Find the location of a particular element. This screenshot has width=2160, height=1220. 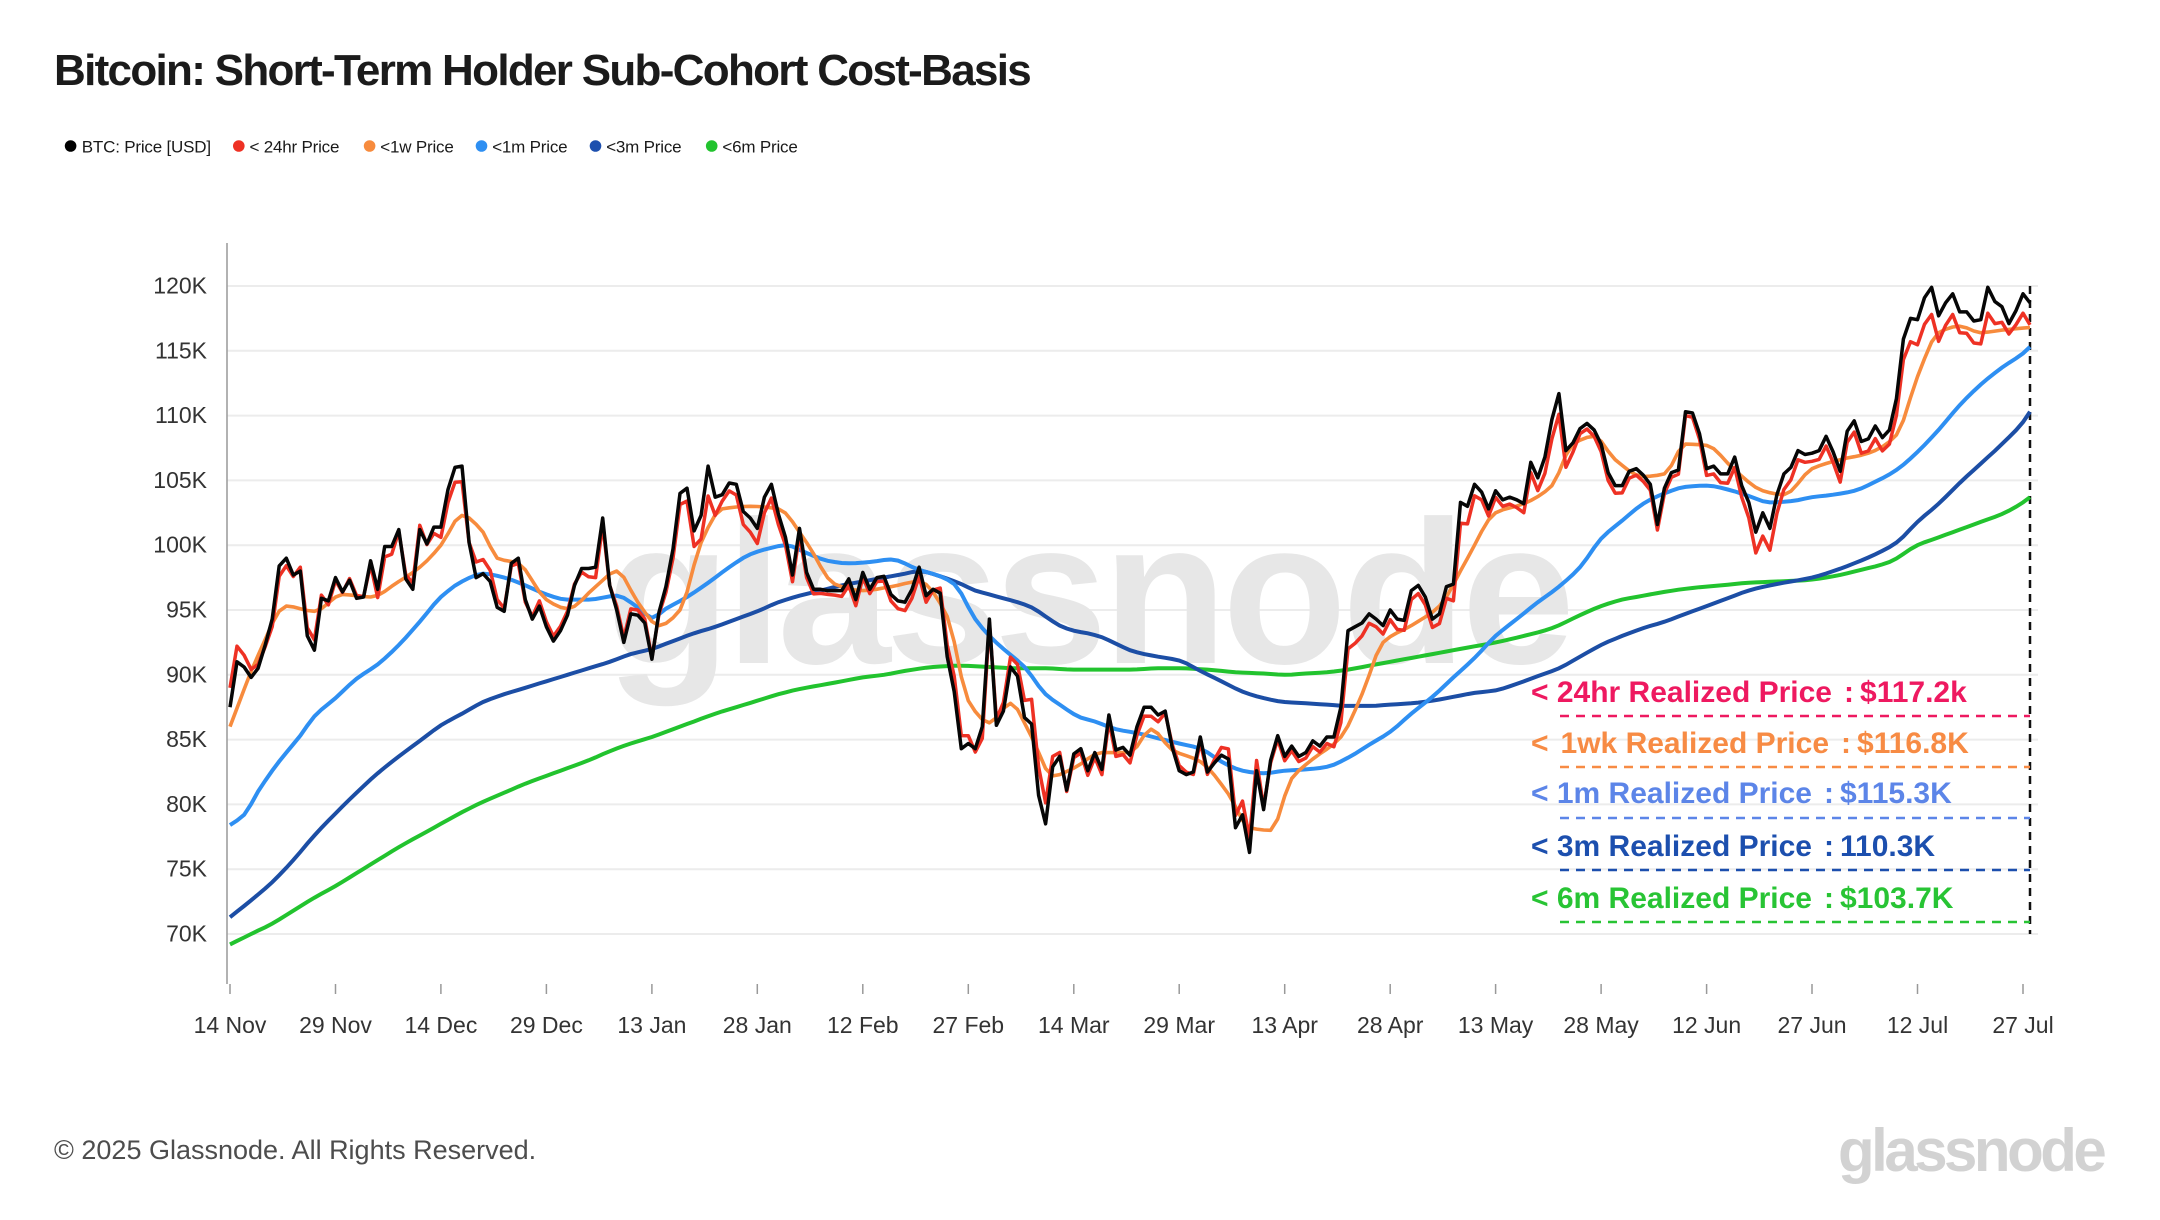

svg-text: 13 May is located at coordinates (1496, 1025).